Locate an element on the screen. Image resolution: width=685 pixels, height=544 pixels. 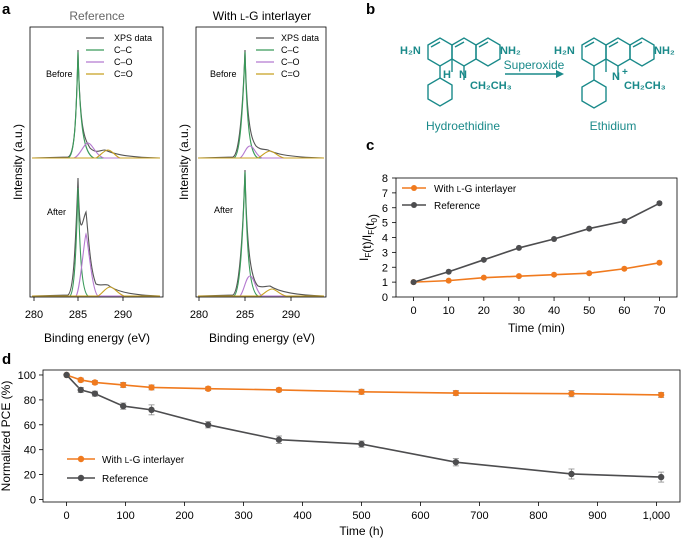
hydroethidine-structure is located at coordinates (464, 72).